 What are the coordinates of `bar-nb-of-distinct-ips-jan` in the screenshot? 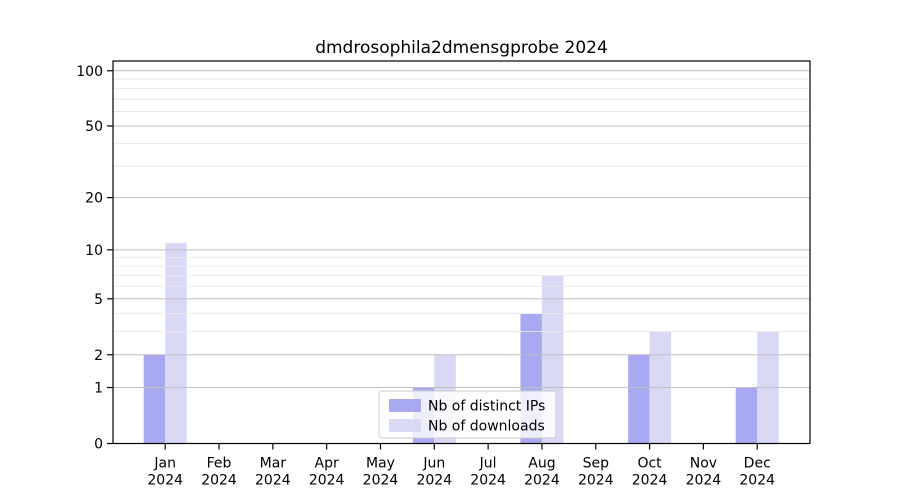 It's located at (154, 399).